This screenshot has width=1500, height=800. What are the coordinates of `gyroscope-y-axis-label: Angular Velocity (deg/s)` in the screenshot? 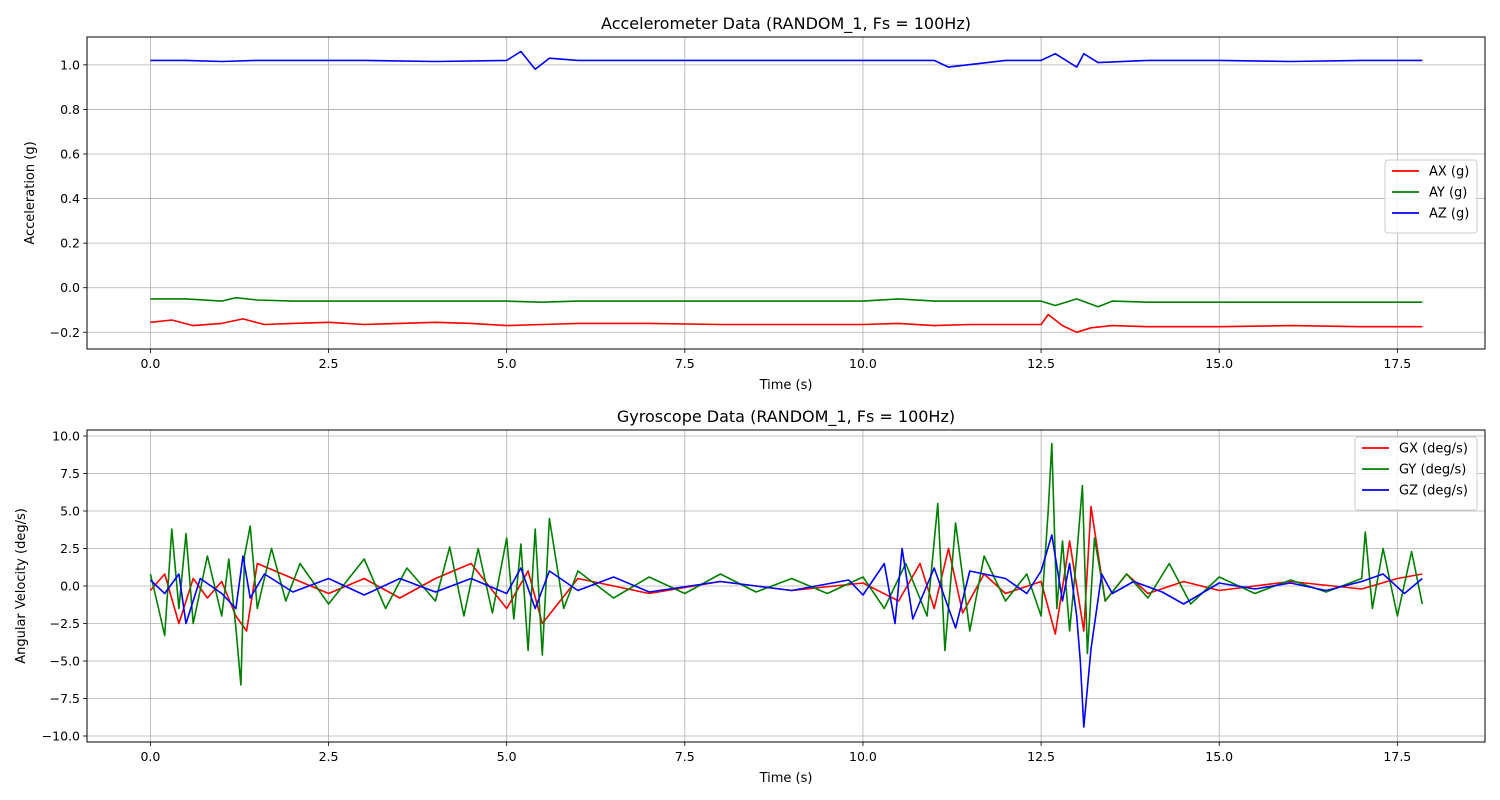 It's located at (21, 586).